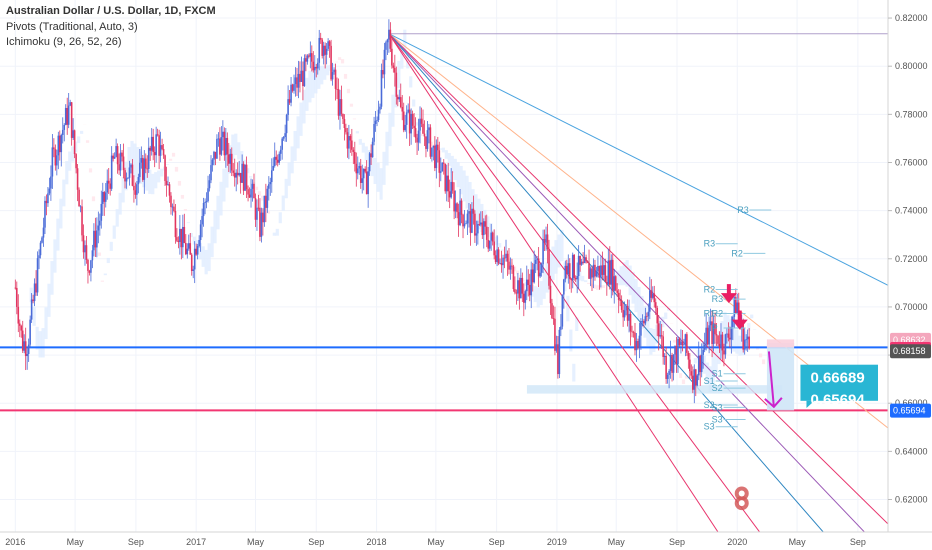 This screenshot has width=932, height=550. What do you see at coordinates (717, 419) in the screenshot?
I see `pivot-label: S3` at bounding box center [717, 419].